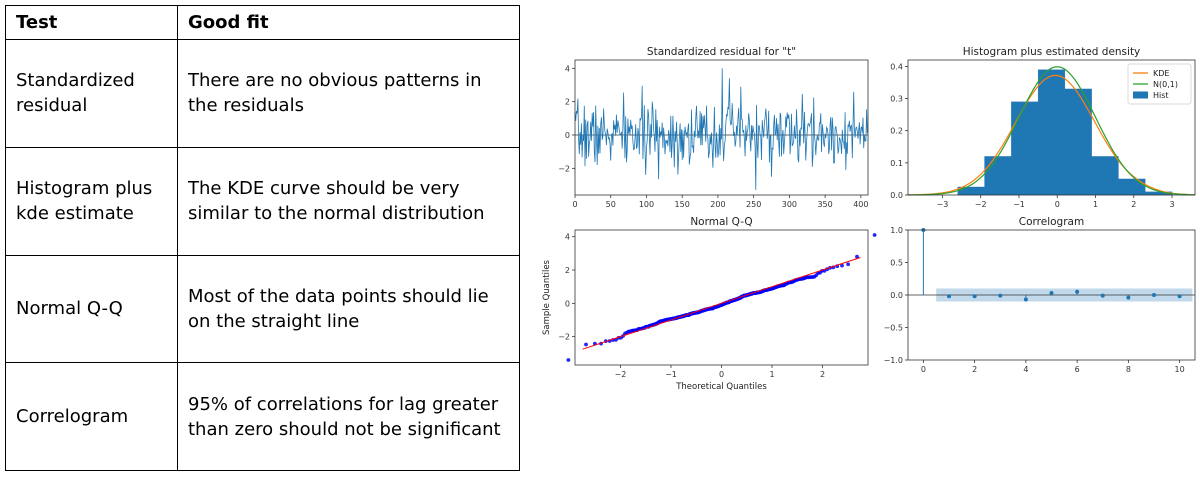  I want to click on x-tick-label: 200, so click(717, 204).